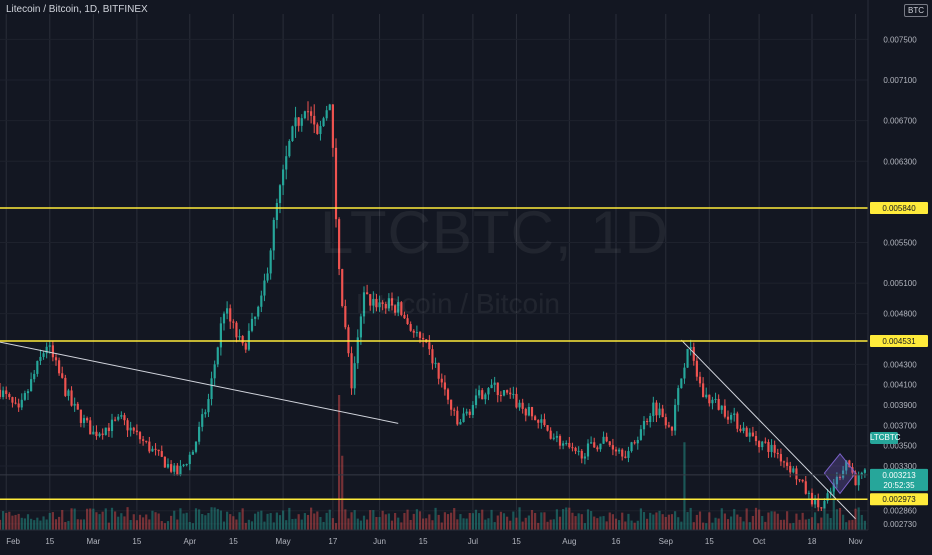  Describe the element at coordinates (77, 9) in the screenshot. I see `symbol-title: Litecoin / Bitcoin, 1D, BITFINEX` at that location.